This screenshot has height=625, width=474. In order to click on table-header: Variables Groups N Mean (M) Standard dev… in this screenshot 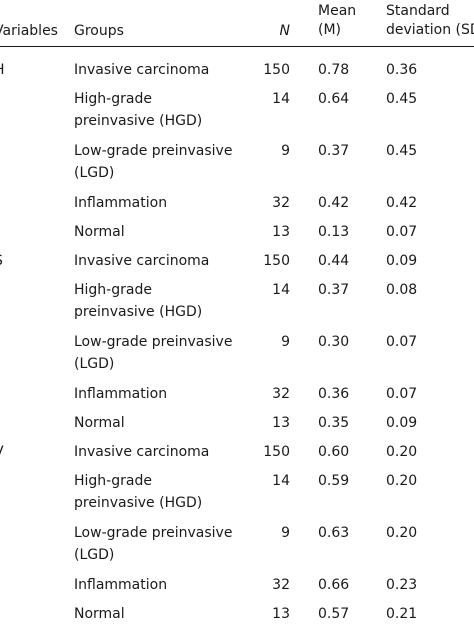, I will do `click(237, 23)`.